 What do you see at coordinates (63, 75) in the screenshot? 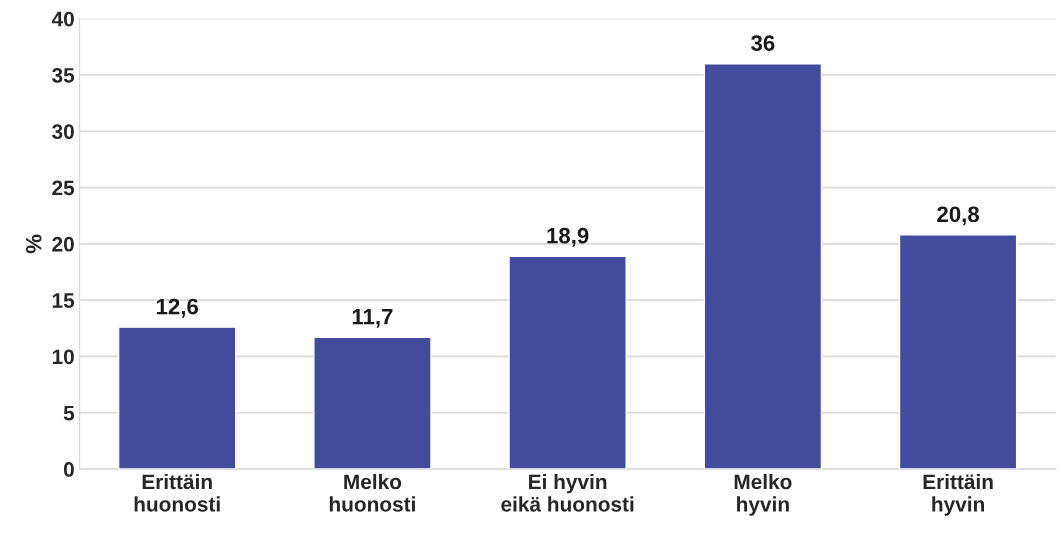
I see `y-tick-label: 35` at bounding box center [63, 75].